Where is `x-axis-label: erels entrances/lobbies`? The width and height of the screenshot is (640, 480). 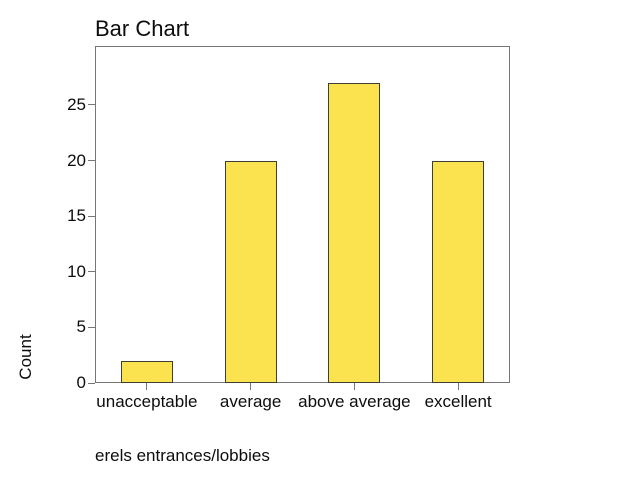
x-axis-label: erels entrances/lobbies is located at coordinates (182, 455).